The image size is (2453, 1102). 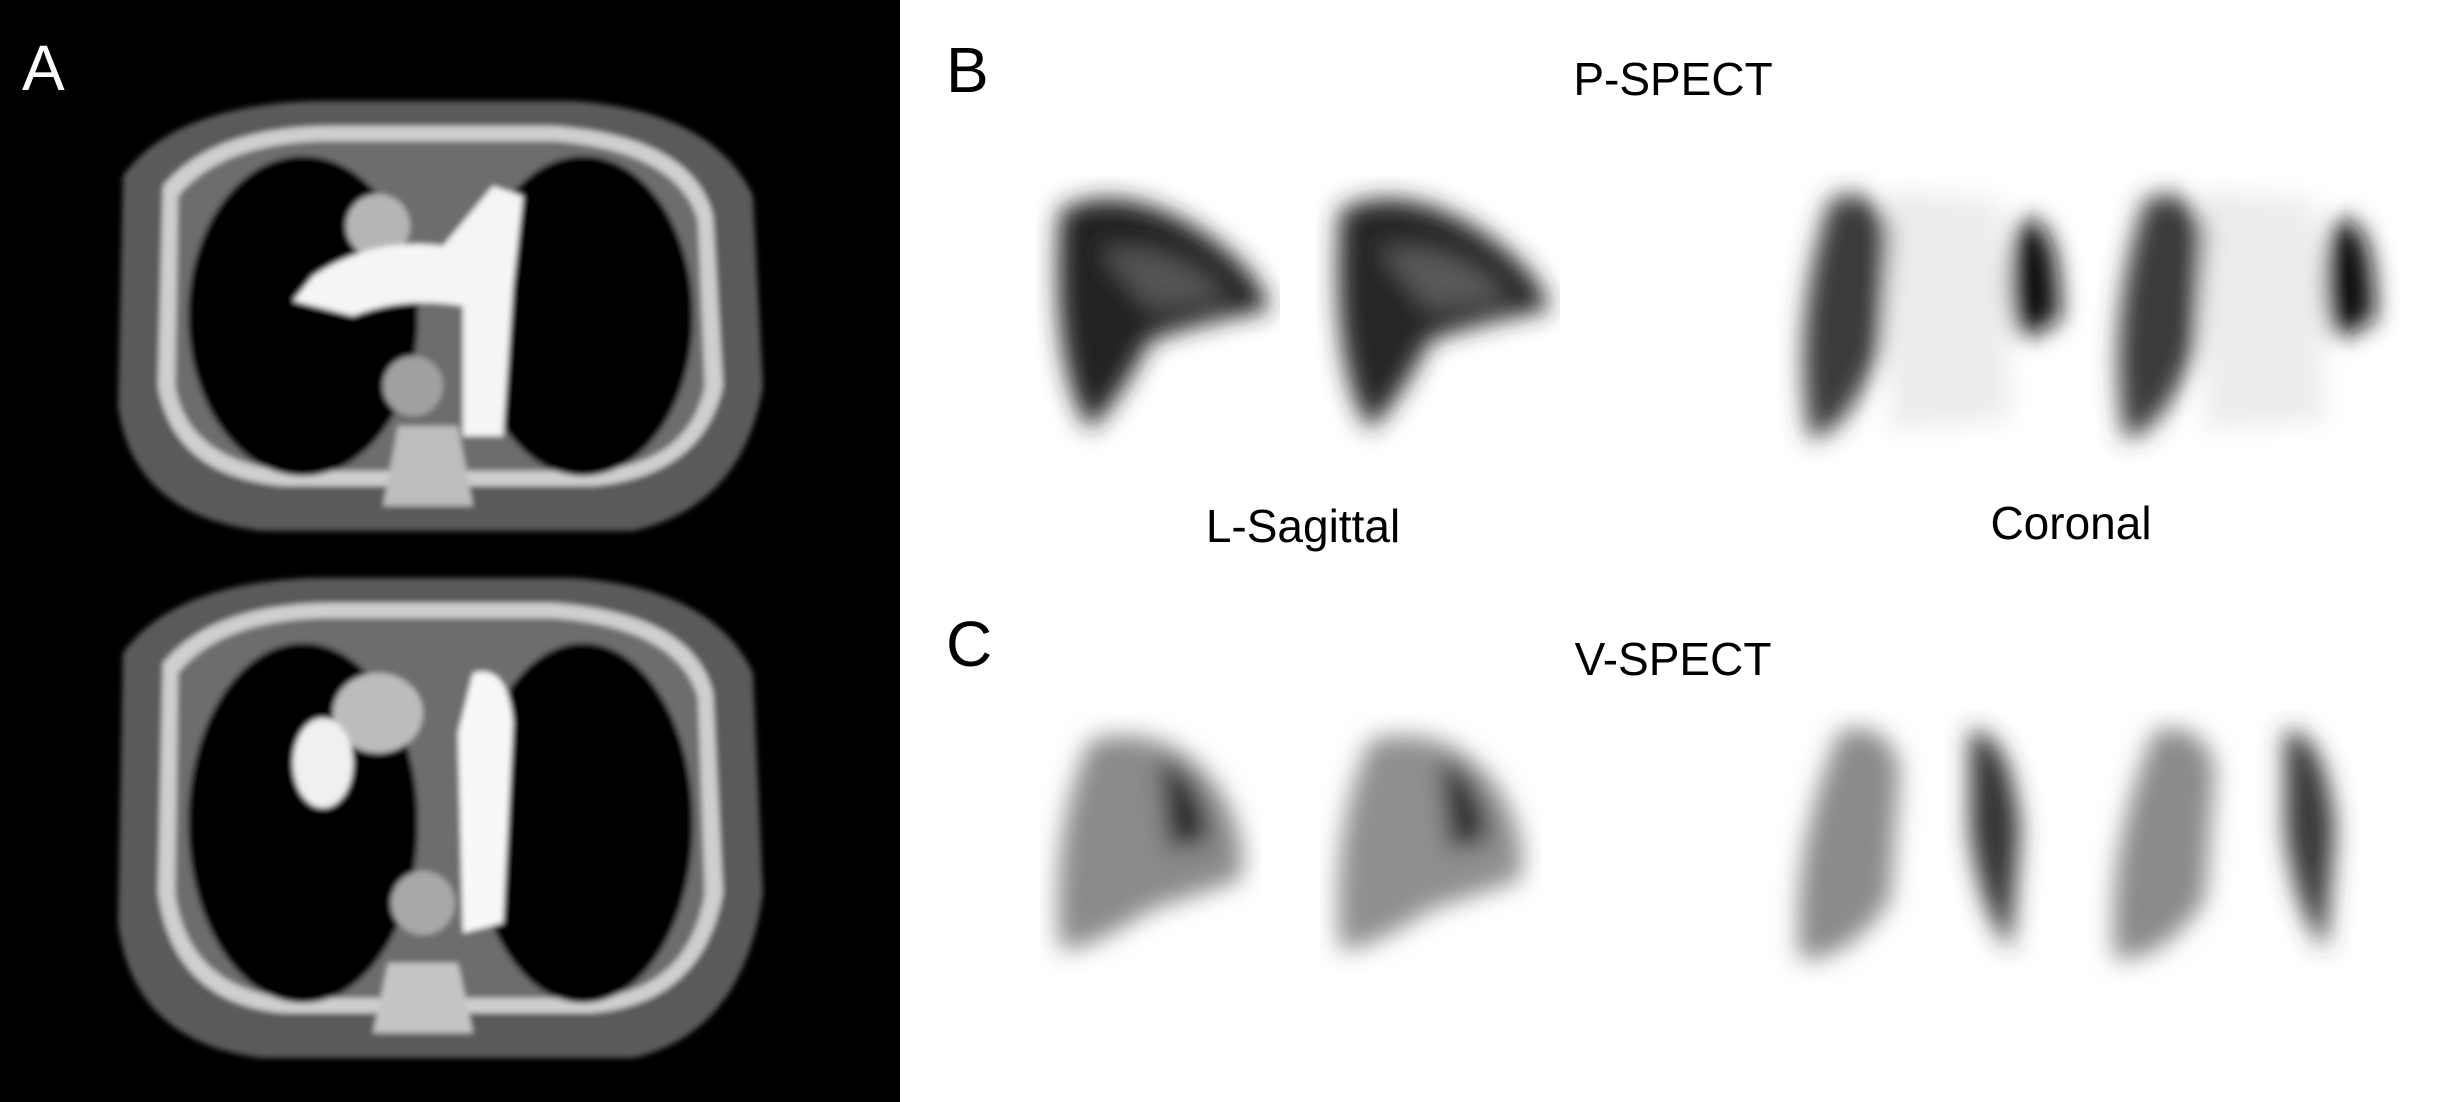 I want to click on coronal-label: Coronal, so click(x=2071, y=523).